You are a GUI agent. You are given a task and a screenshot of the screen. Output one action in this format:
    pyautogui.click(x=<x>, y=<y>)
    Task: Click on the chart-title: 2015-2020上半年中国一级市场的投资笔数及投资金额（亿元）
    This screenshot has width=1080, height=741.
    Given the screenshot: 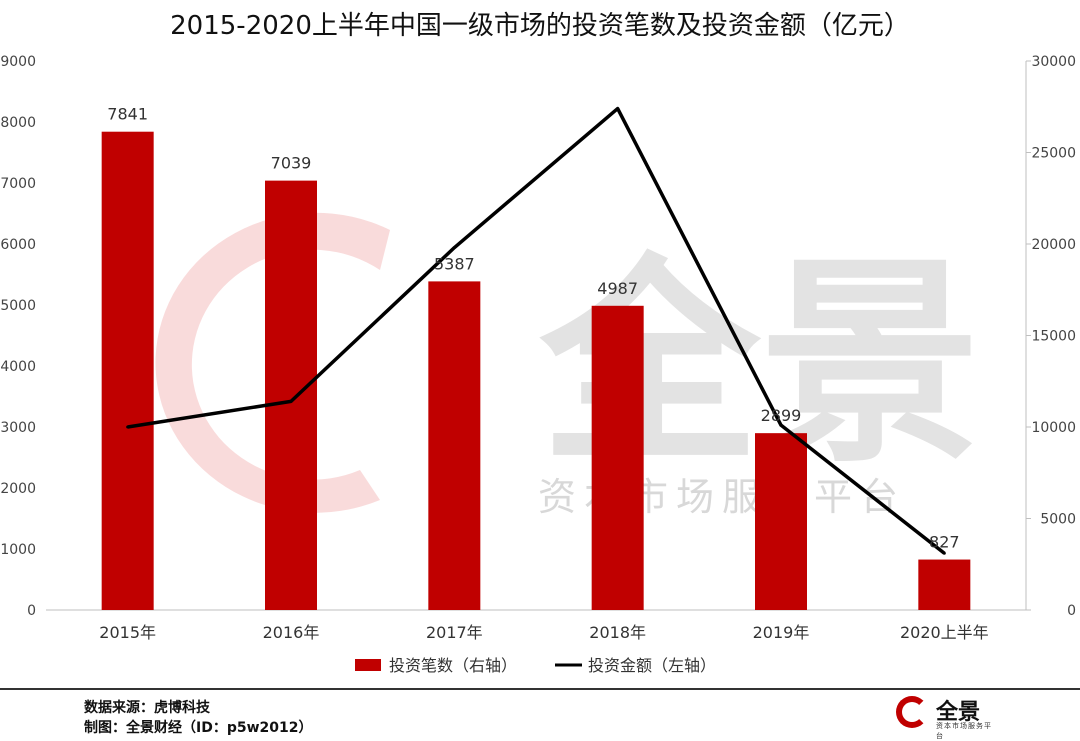 What is the action you would take?
    pyautogui.click(x=540, y=26)
    